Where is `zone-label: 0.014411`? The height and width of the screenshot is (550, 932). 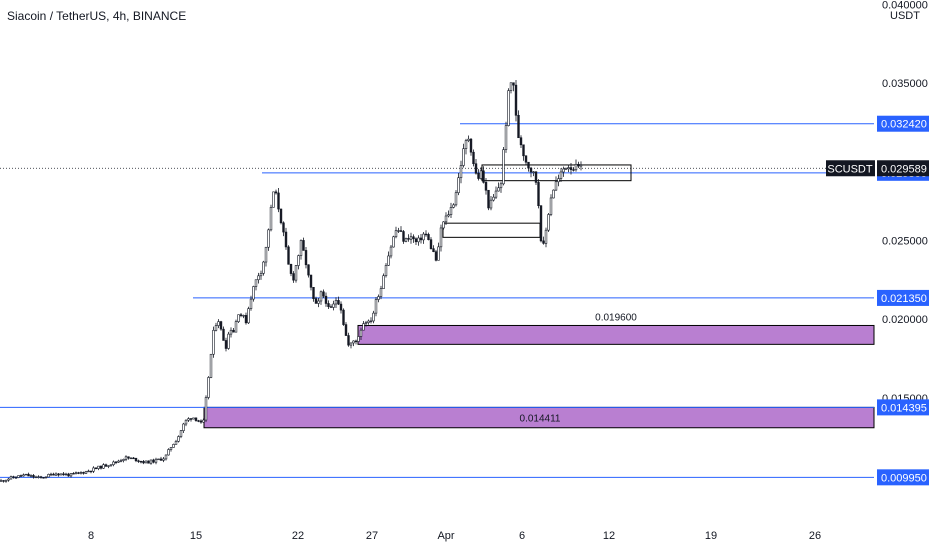 zone-label: 0.014411 is located at coordinates (540, 419).